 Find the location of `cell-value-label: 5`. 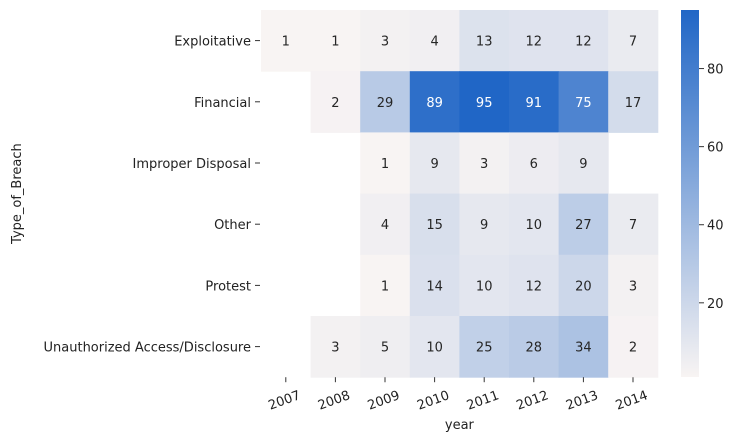

cell-value-label: 5 is located at coordinates (385, 348).